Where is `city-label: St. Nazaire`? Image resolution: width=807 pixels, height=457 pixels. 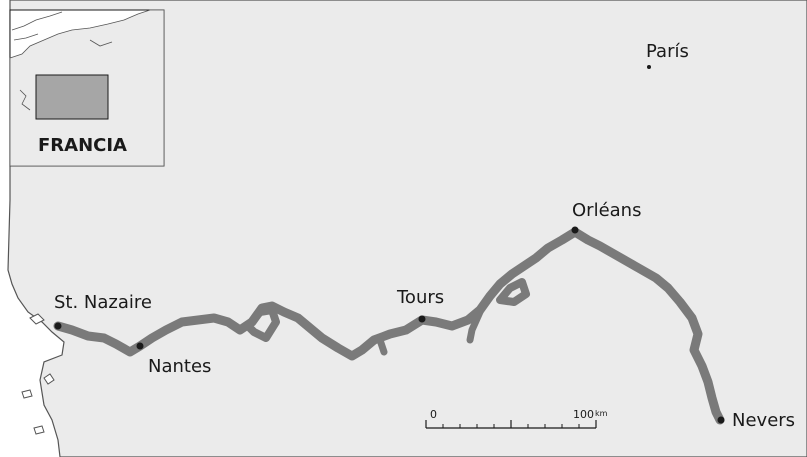 city-label: St. Nazaire is located at coordinates (103, 302).